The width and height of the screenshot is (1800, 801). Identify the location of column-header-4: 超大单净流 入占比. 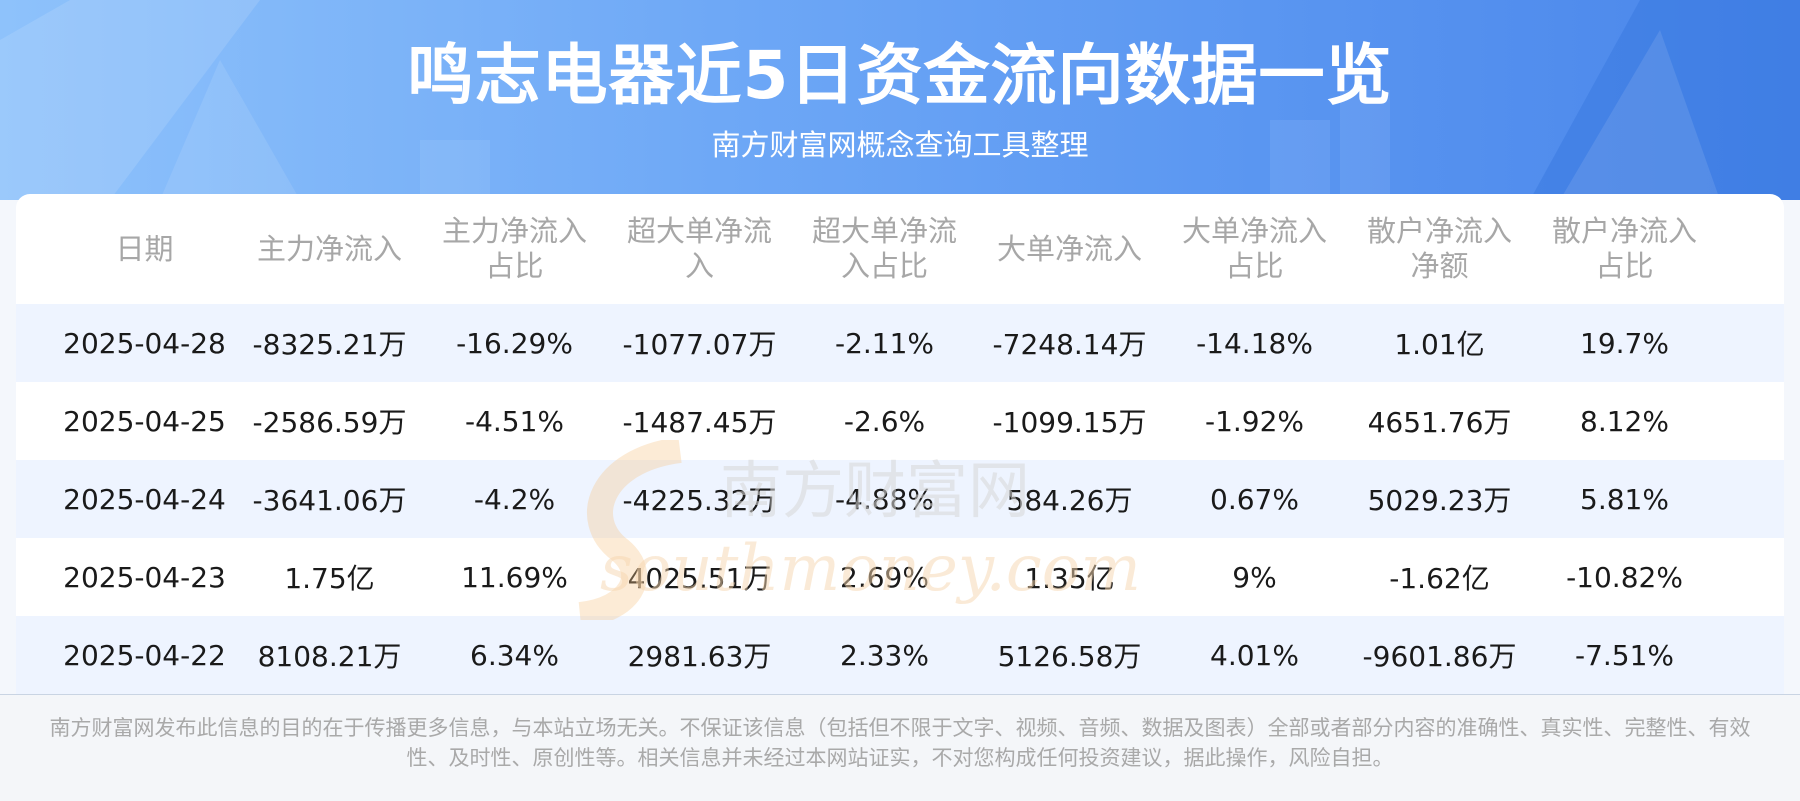
(884, 248).